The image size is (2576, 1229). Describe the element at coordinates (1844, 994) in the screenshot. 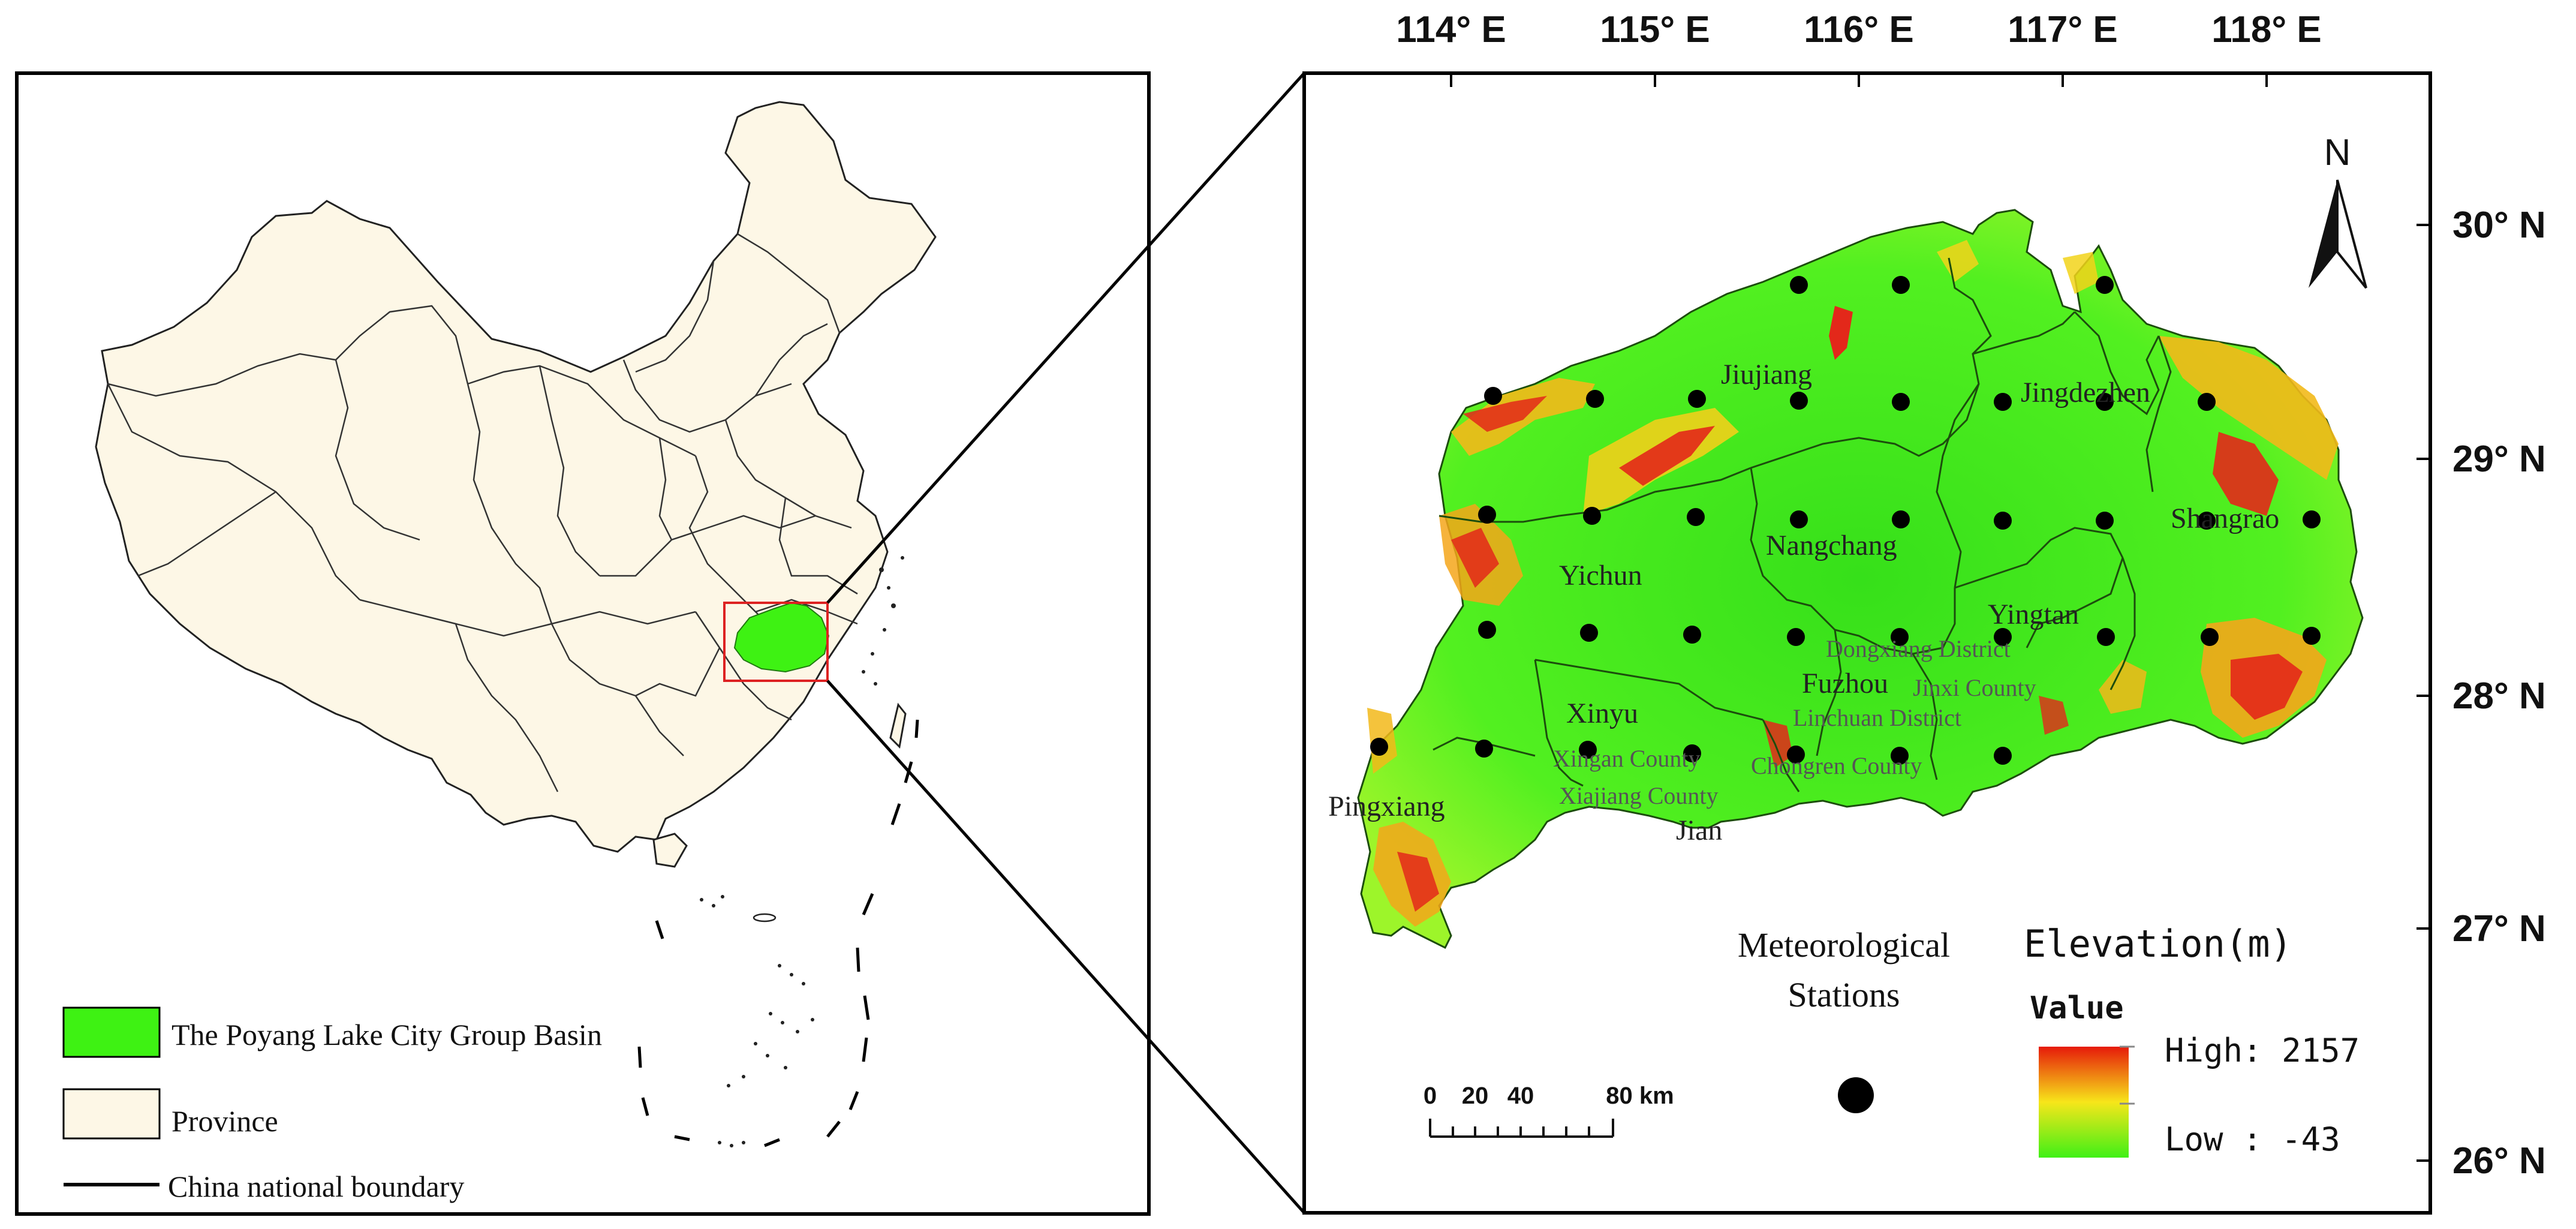

I see `stations-legend-line2: Stations` at that location.